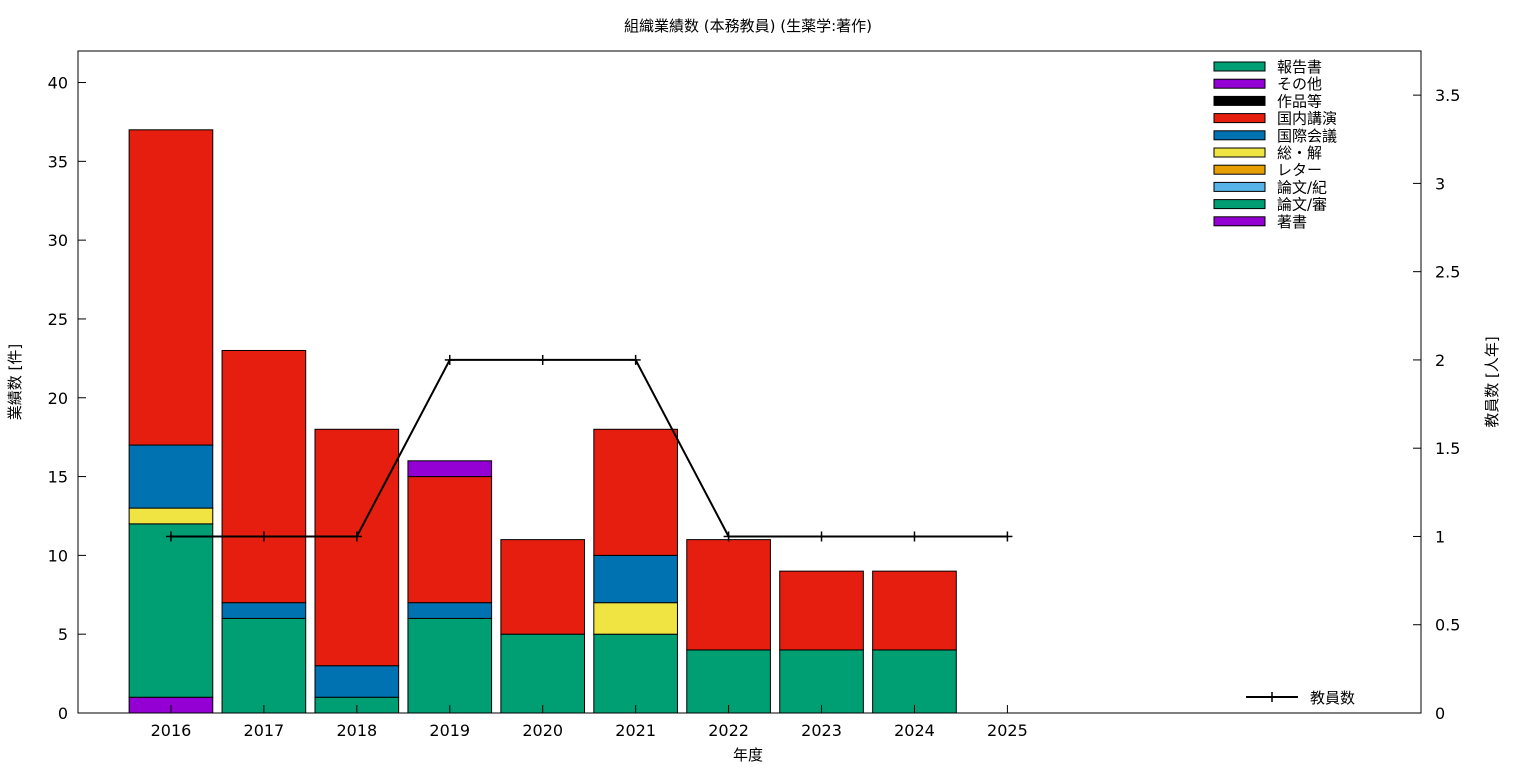 The width and height of the screenshot is (1536, 772). Describe the element at coordinates (58, 83) in the screenshot. I see `y-tick-label: 40` at that location.